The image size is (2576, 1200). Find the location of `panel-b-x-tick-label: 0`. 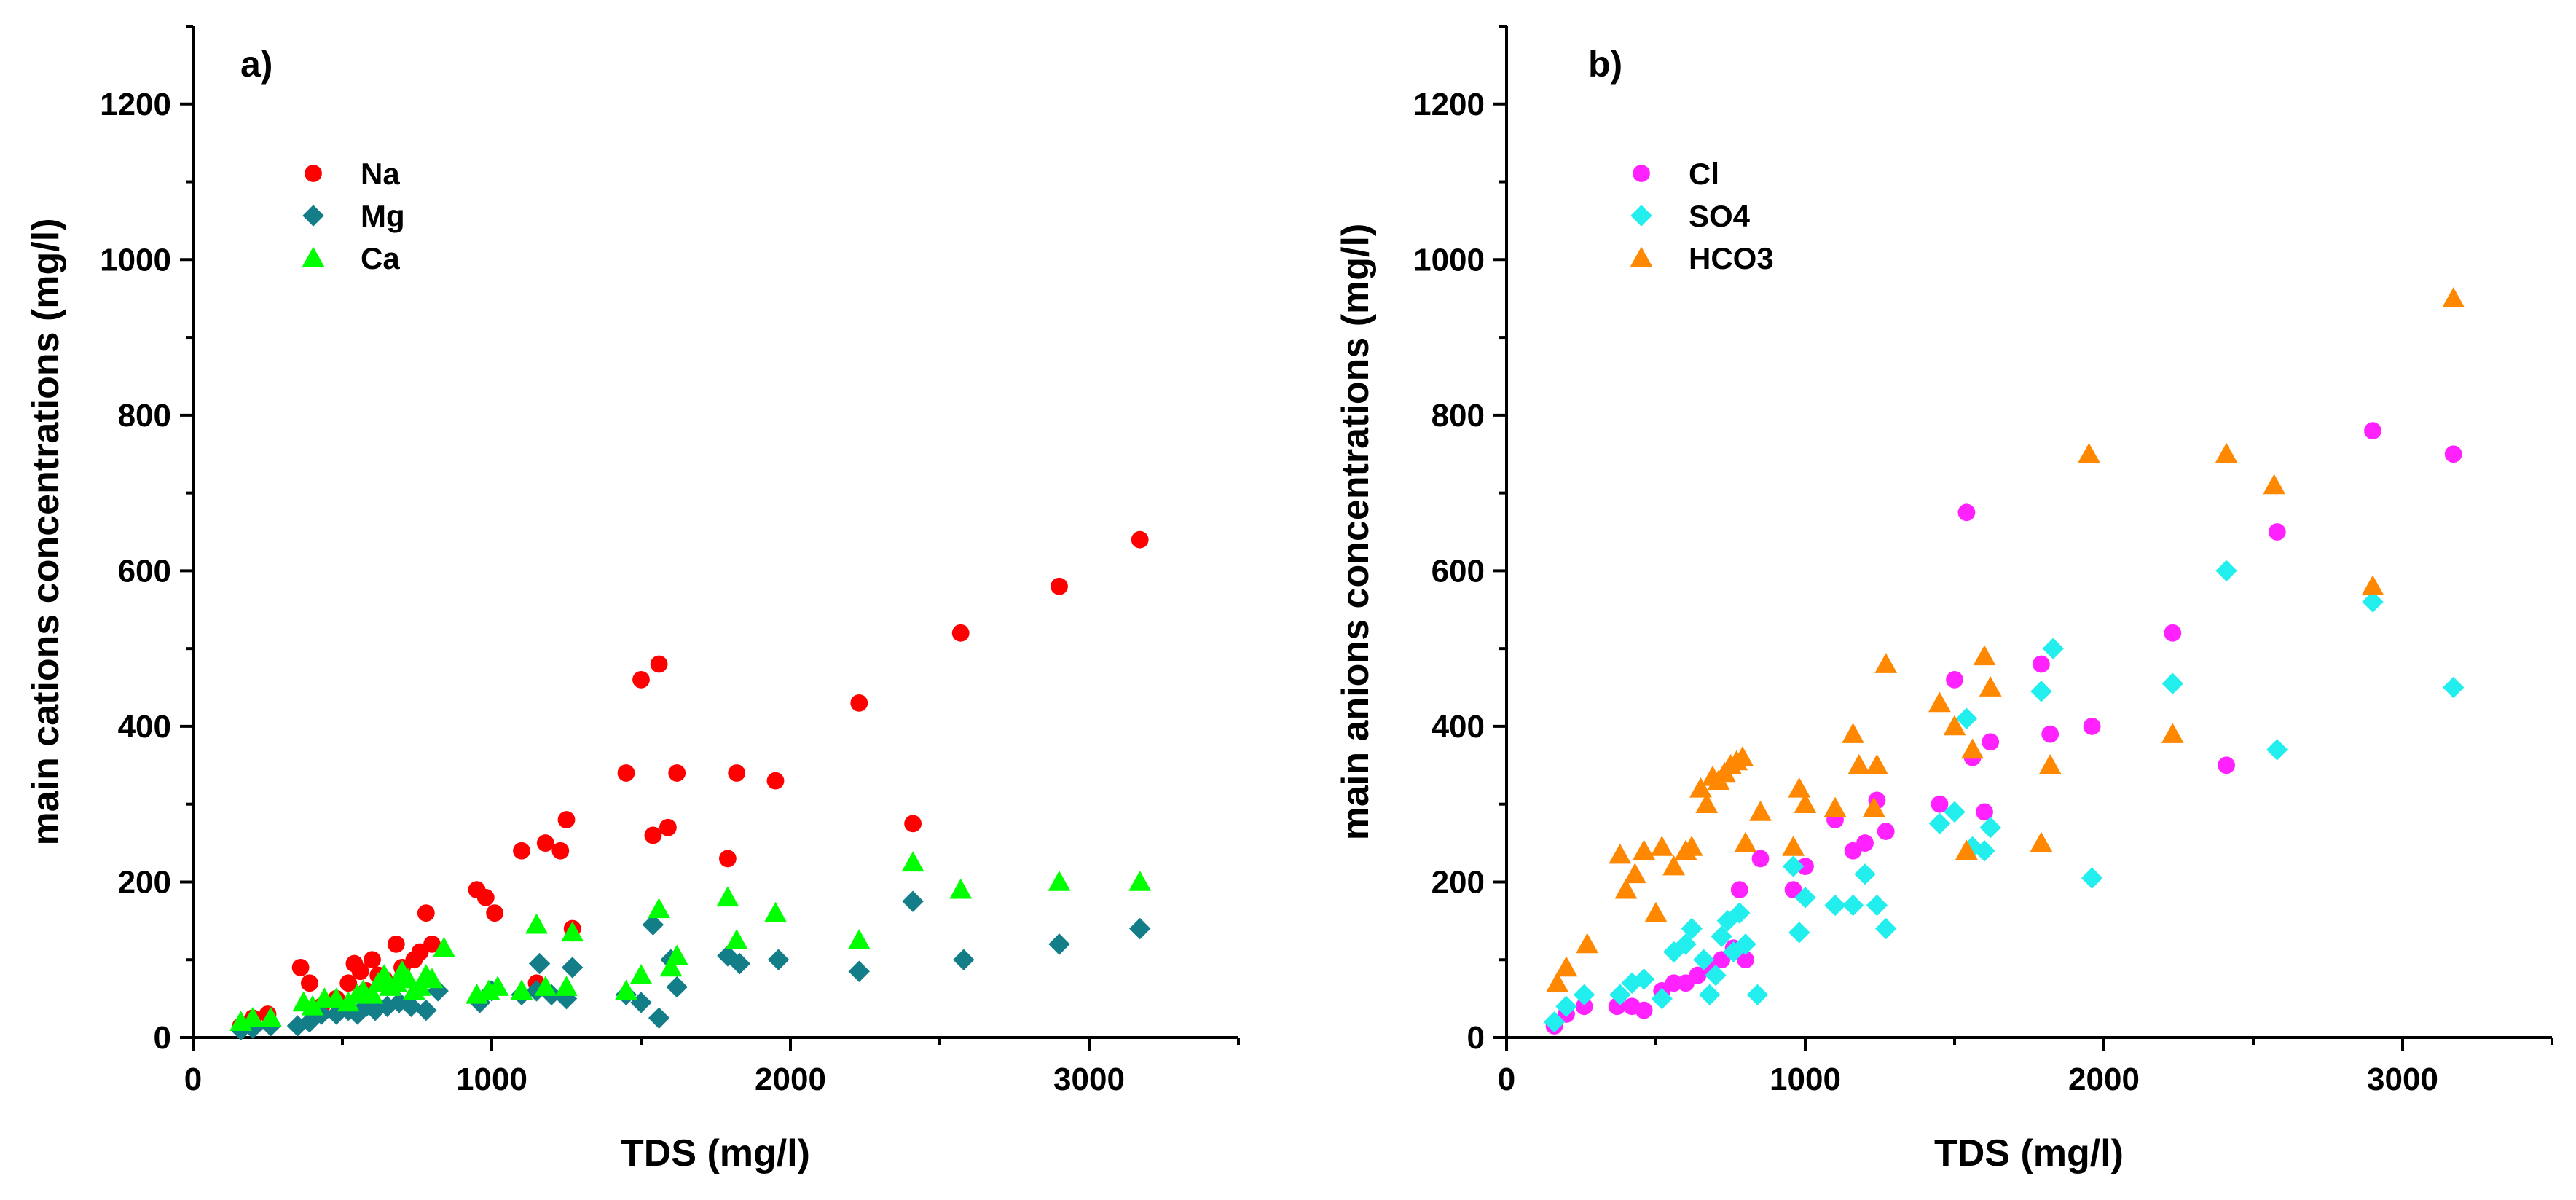

panel-b-x-tick-label: 0 is located at coordinates (1506, 1079).